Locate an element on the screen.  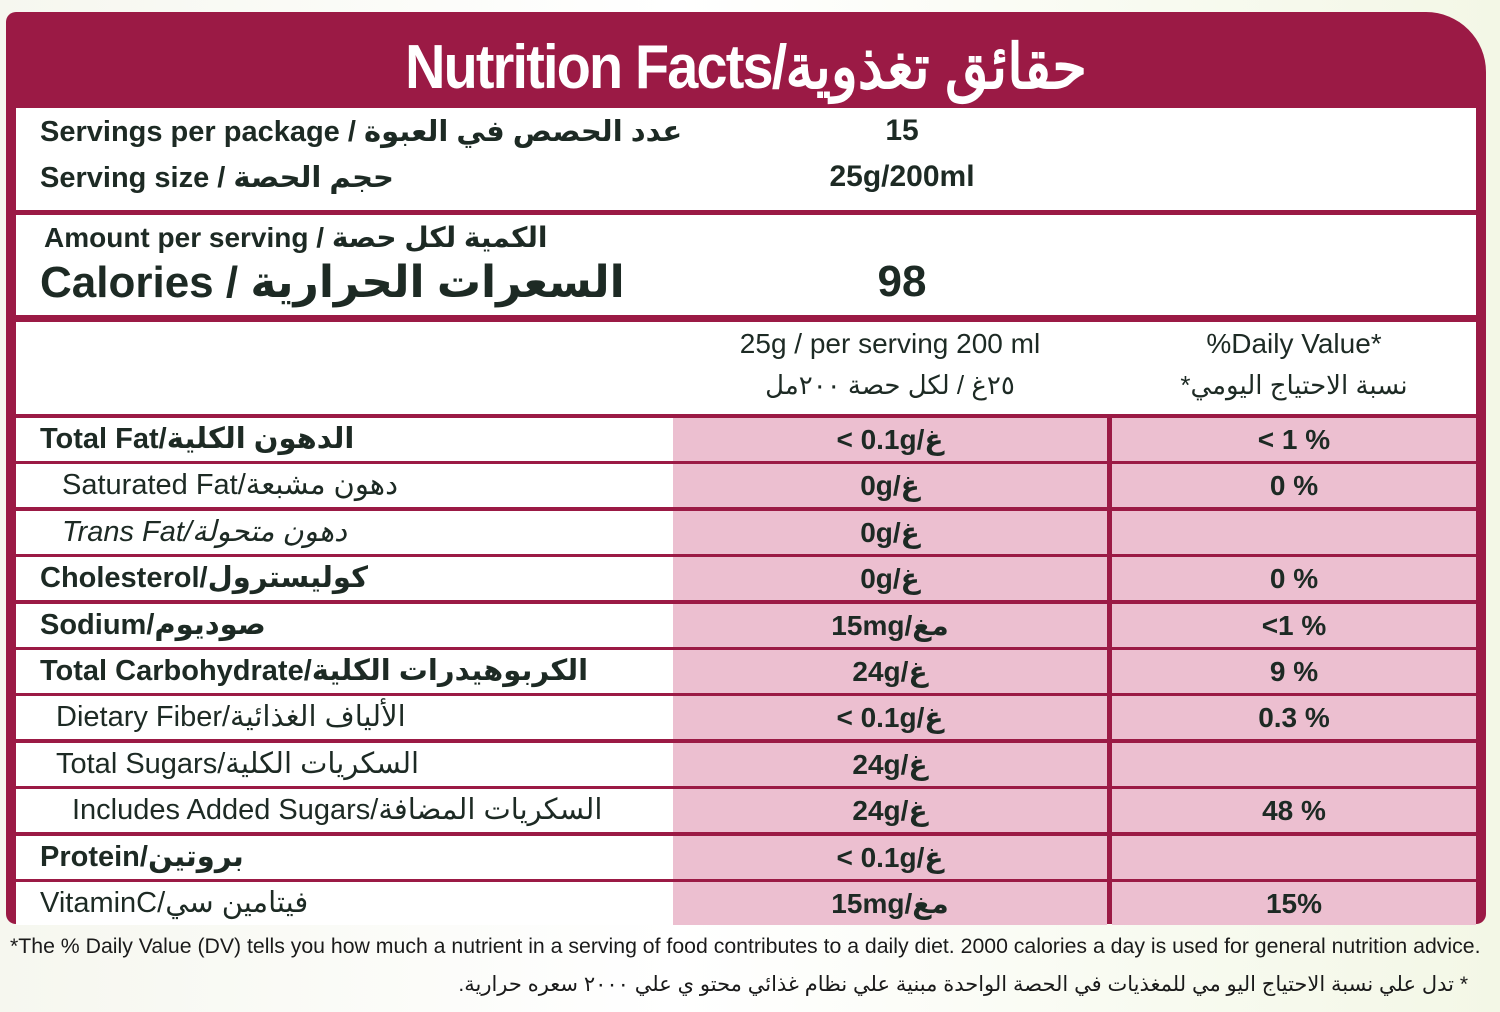
nutrient-name: Includes Added Sugars/السكريات المضافة is located at coordinates (370, 811).